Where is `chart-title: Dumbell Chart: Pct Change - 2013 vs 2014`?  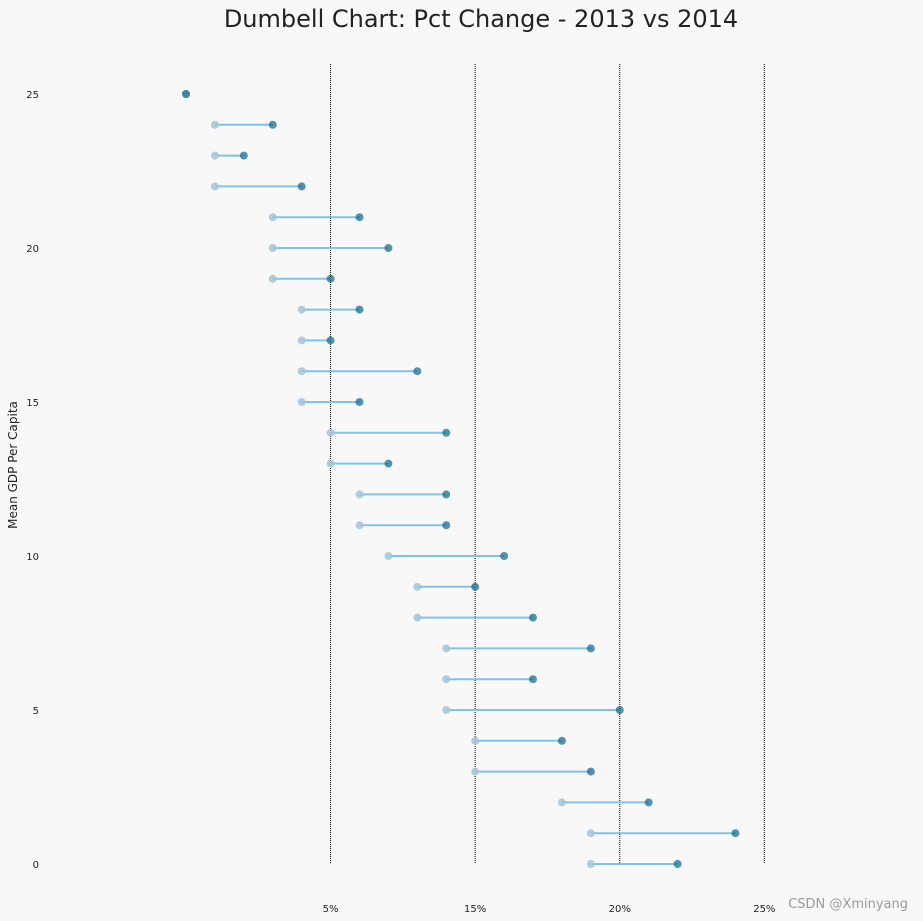
chart-title: Dumbell Chart: Pct Change - 2013 vs 2014 is located at coordinates (481, 19).